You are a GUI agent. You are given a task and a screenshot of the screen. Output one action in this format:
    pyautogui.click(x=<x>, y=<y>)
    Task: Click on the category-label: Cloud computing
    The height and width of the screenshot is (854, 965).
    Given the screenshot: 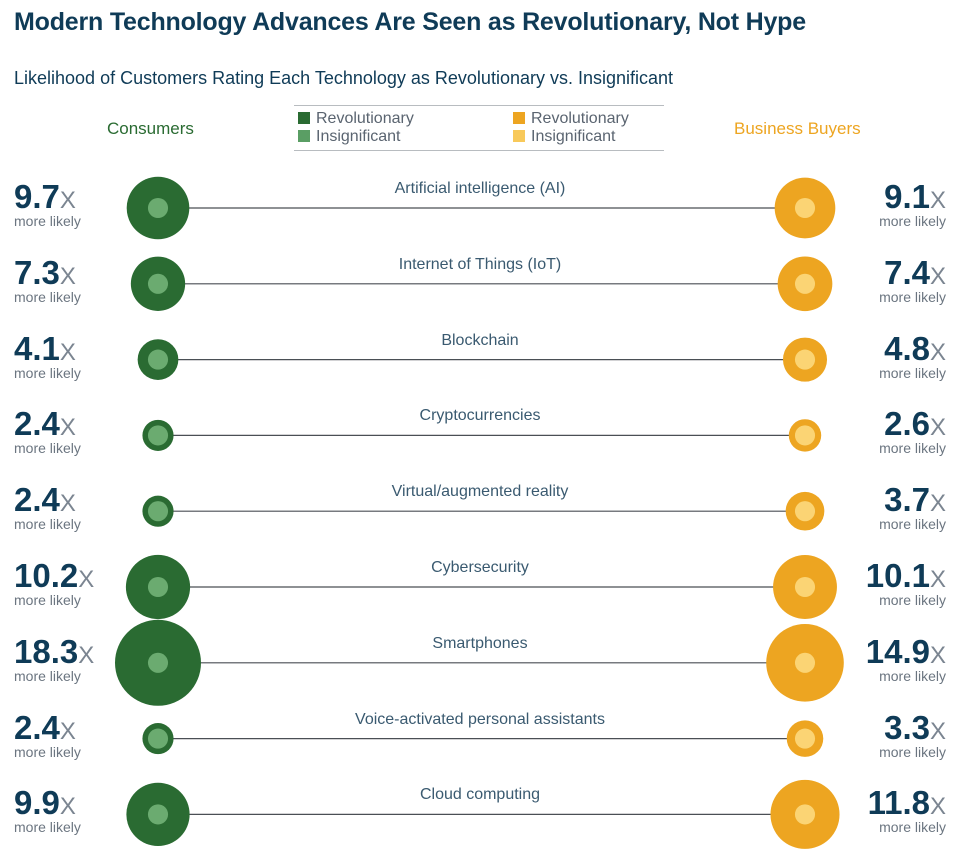 What is the action you would take?
    pyautogui.click(x=480, y=795)
    